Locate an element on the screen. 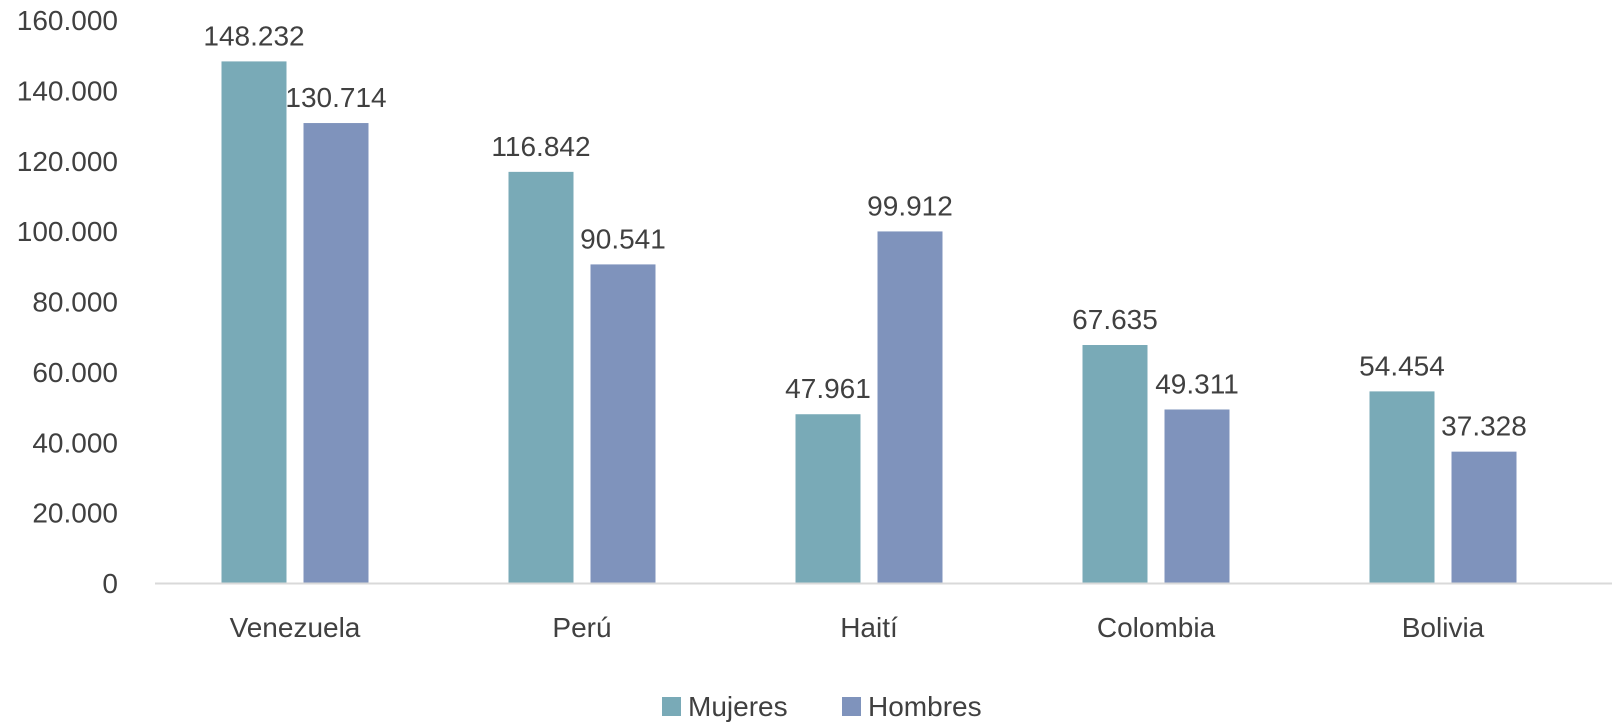 Image resolution: width=1612 pixels, height=728 pixels. data-label: 54.454 is located at coordinates (1402, 365).